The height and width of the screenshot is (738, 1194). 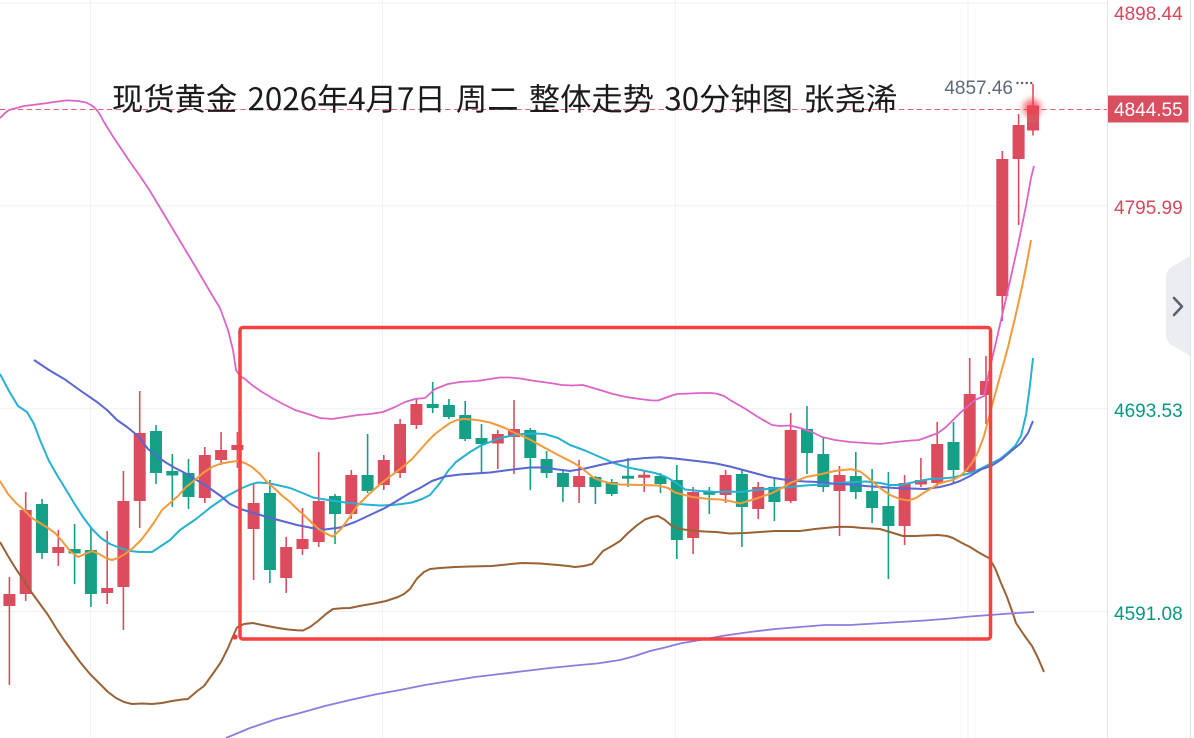 I want to click on svg-text: 4844.55, so click(x=1148, y=110).